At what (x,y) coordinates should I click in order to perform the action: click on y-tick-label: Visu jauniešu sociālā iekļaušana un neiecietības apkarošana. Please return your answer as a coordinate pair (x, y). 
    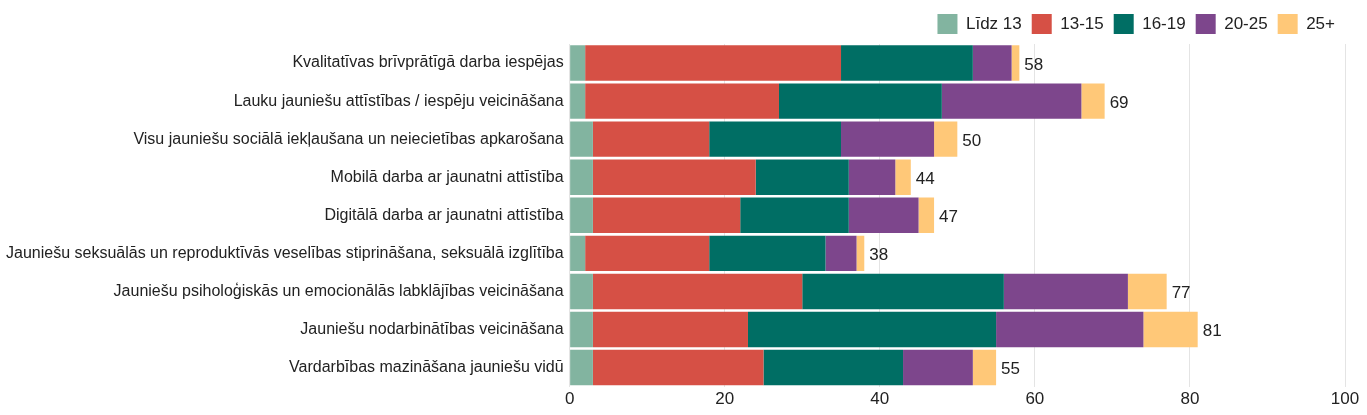
    Looking at the image, I should click on (348, 138).